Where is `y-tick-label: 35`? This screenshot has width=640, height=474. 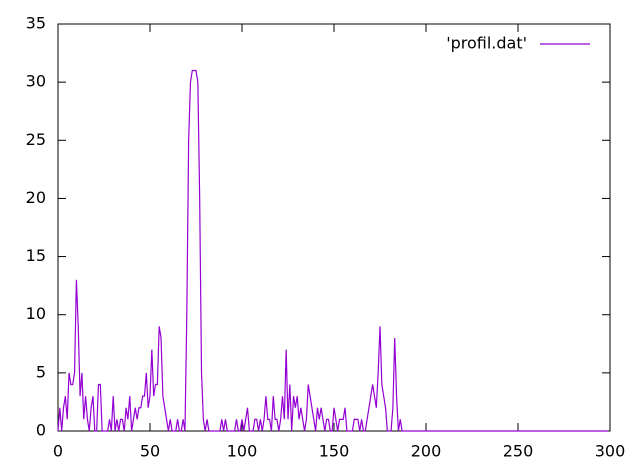 y-tick-label: 35 is located at coordinates (36, 23).